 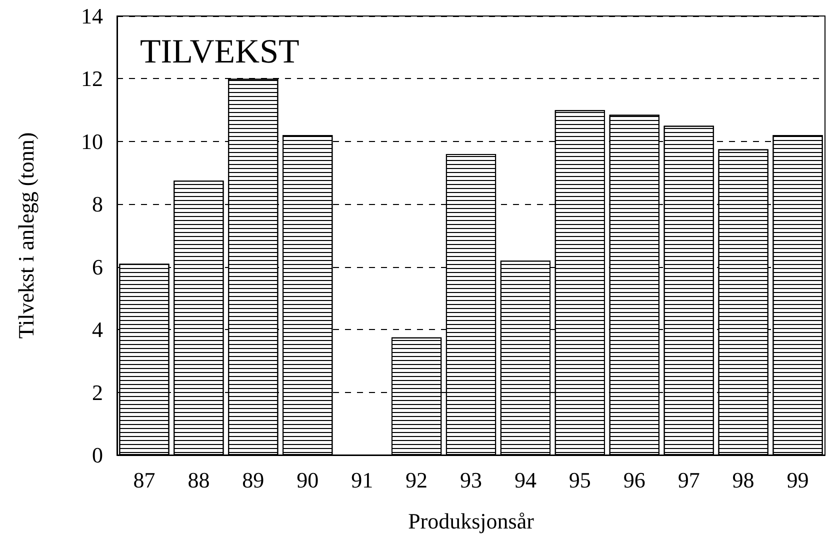 What do you see at coordinates (525, 480) in the screenshot?
I see `x-tick-label: 94` at bounding box center [525, 480].